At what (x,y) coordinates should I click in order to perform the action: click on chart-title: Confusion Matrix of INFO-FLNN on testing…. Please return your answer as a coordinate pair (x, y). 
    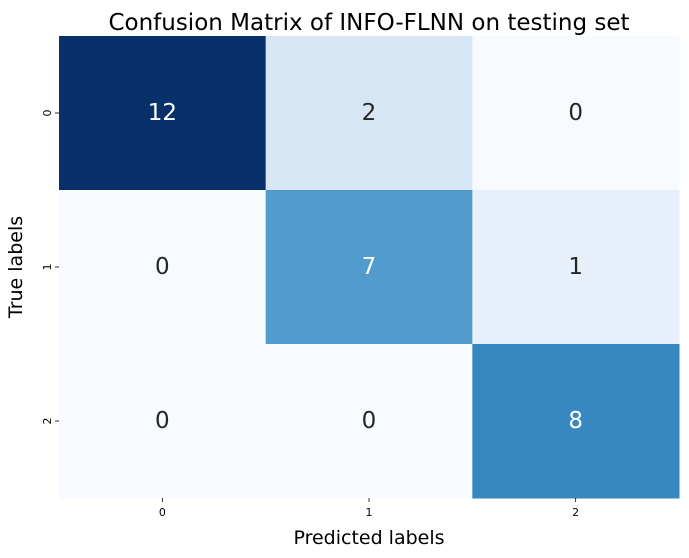
    Looking at the image, I should click on (368, 23).